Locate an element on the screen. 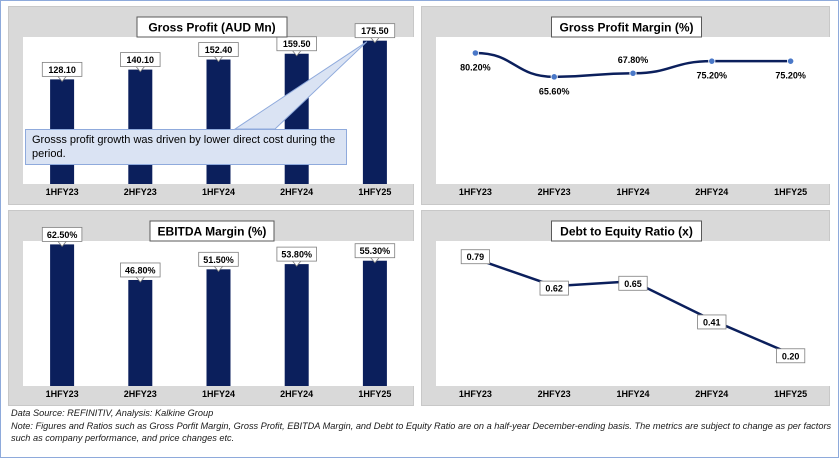 The image size is (839, 458). data-label: 152.40 is located at coordinates (219, 50).